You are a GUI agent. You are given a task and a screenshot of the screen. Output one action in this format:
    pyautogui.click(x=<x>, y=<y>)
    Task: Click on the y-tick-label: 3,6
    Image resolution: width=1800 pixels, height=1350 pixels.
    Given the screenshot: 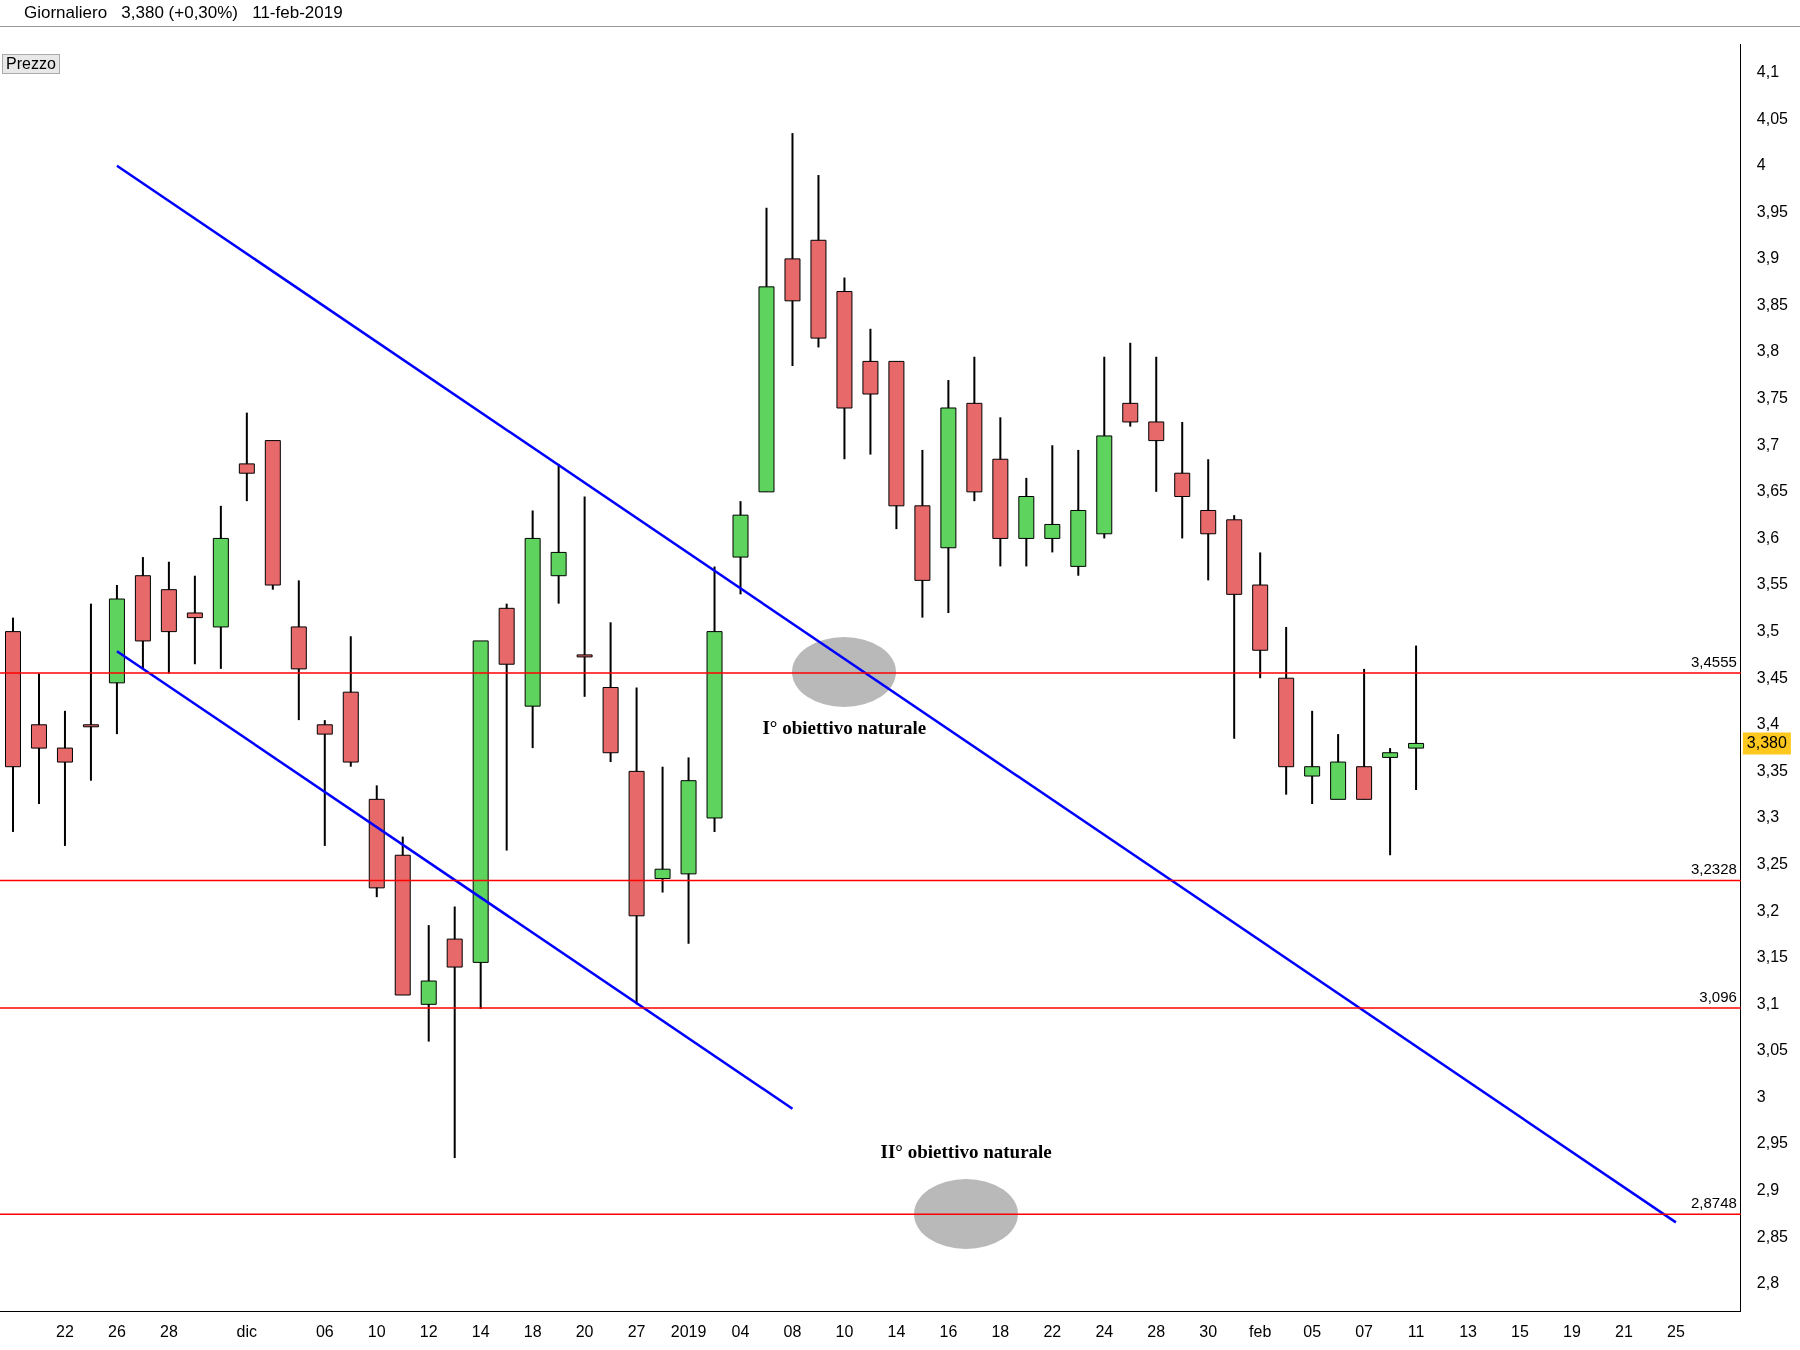 What is the action you would take?
    pyautogui.click(x=1768, y=537)
    